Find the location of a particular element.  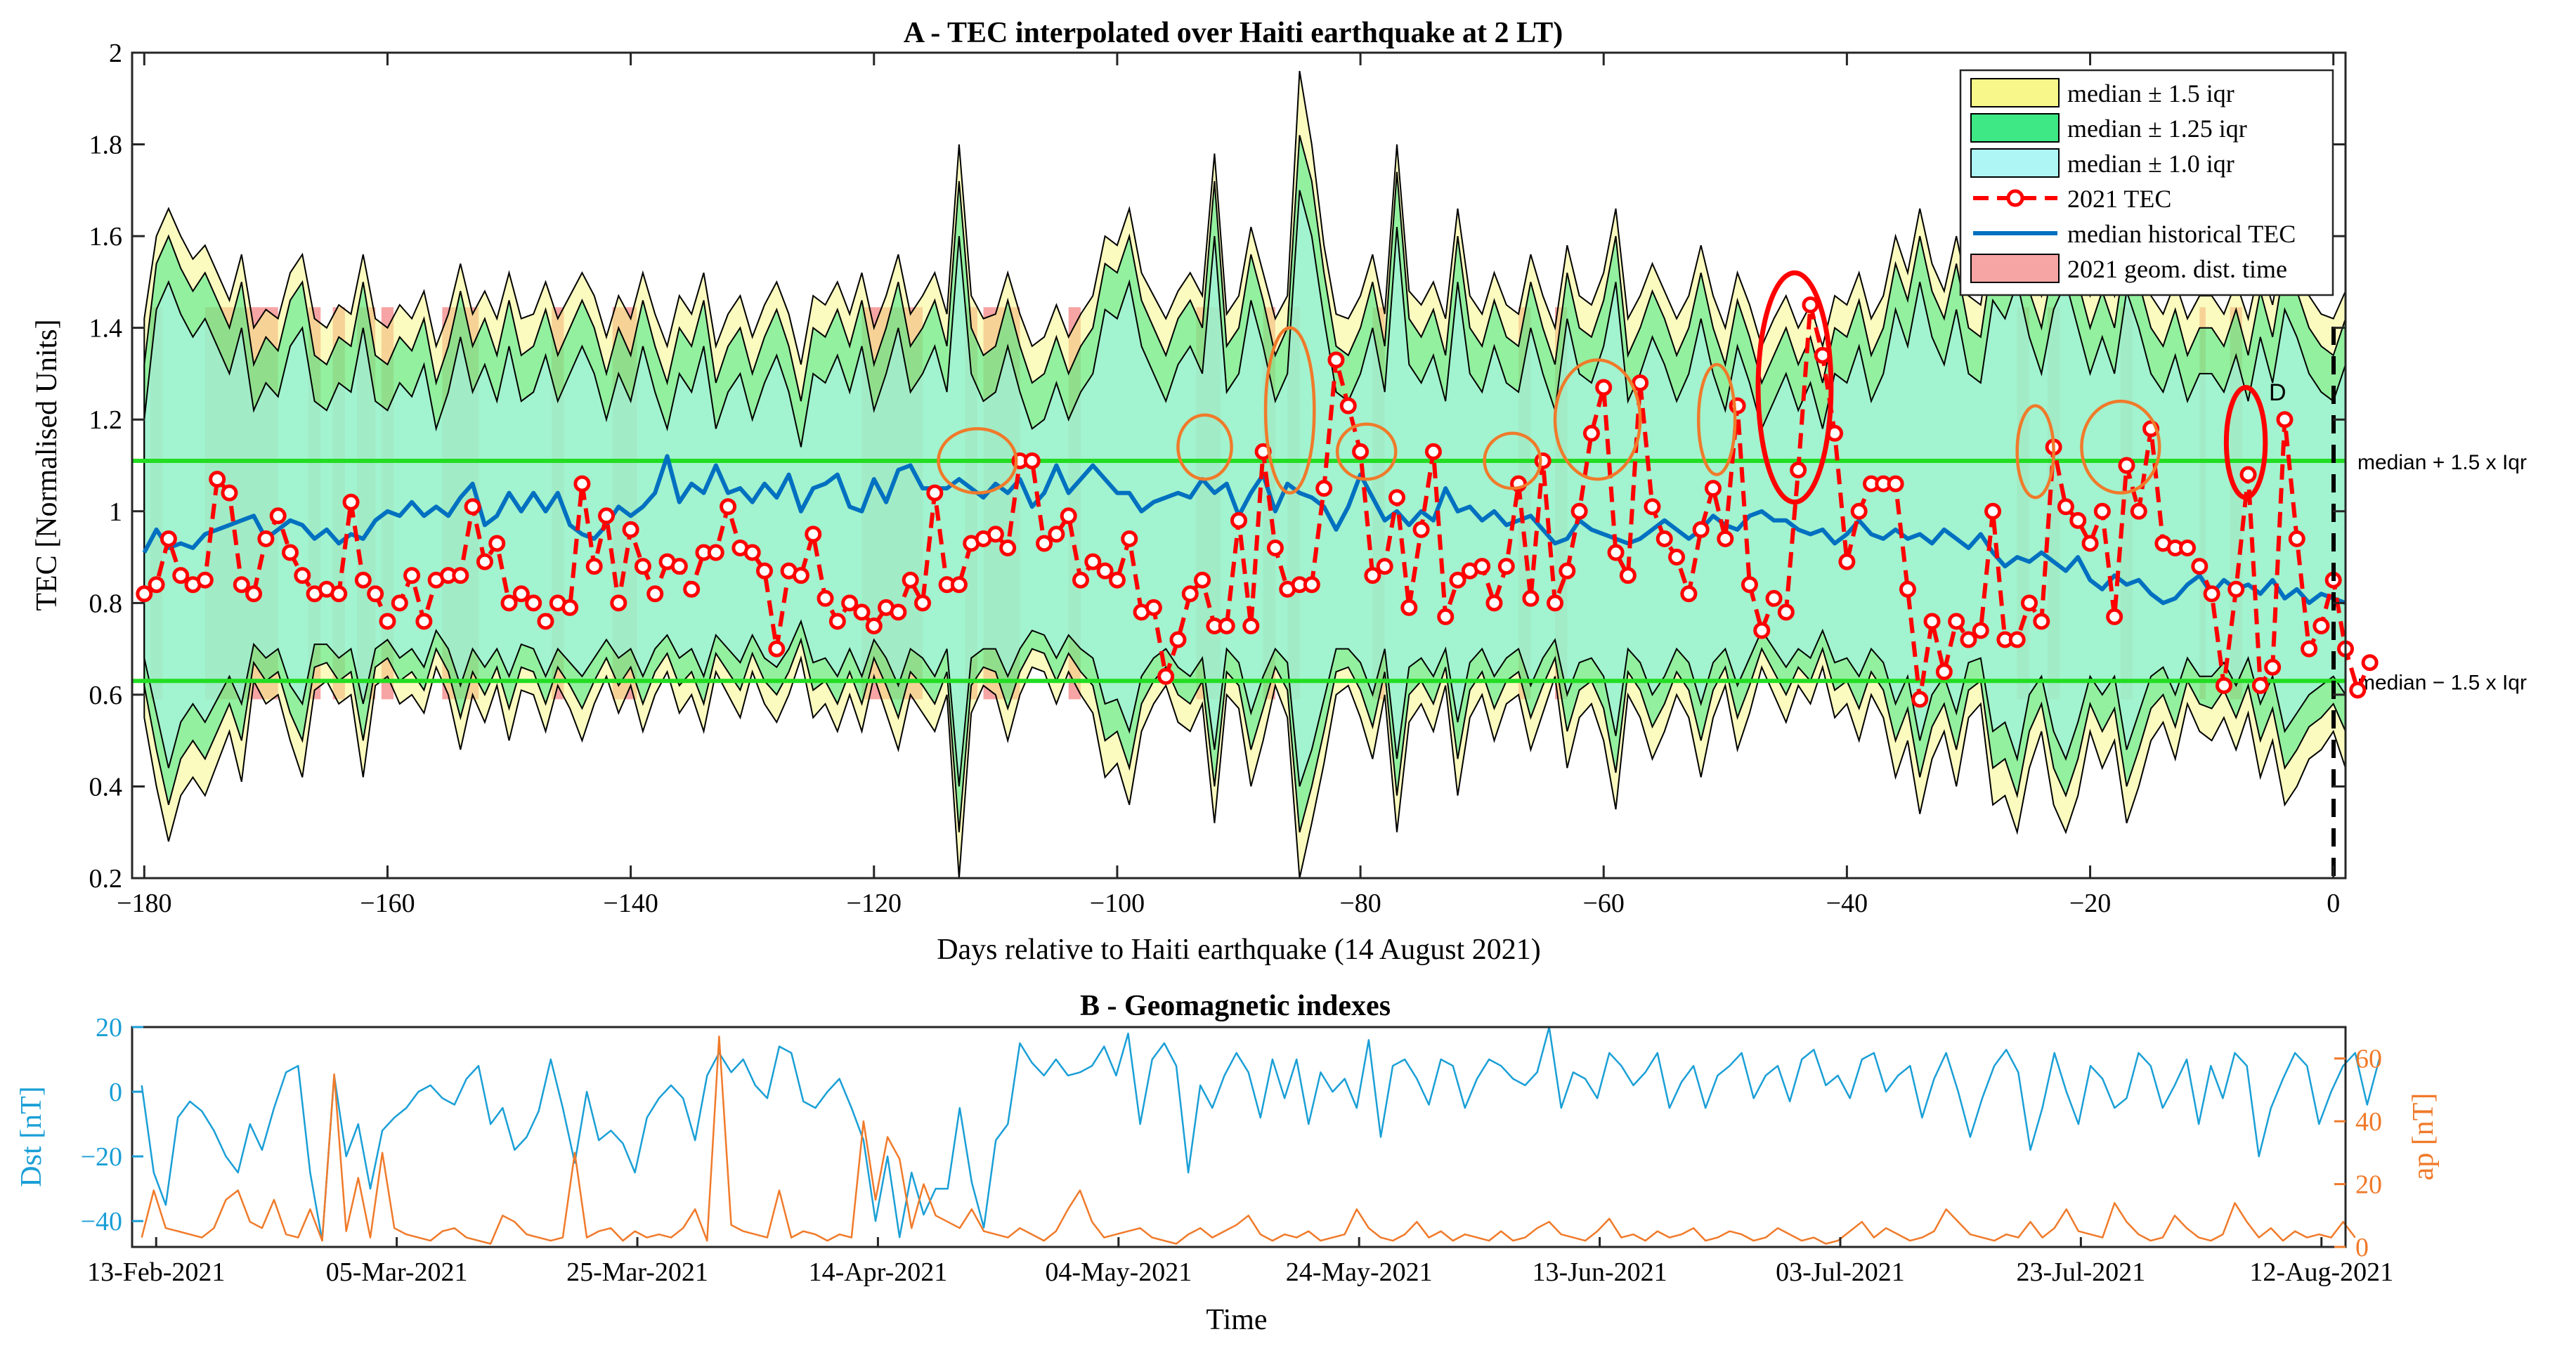

right-y-tick-label: 60 is located at coordinates (2368, 1060).